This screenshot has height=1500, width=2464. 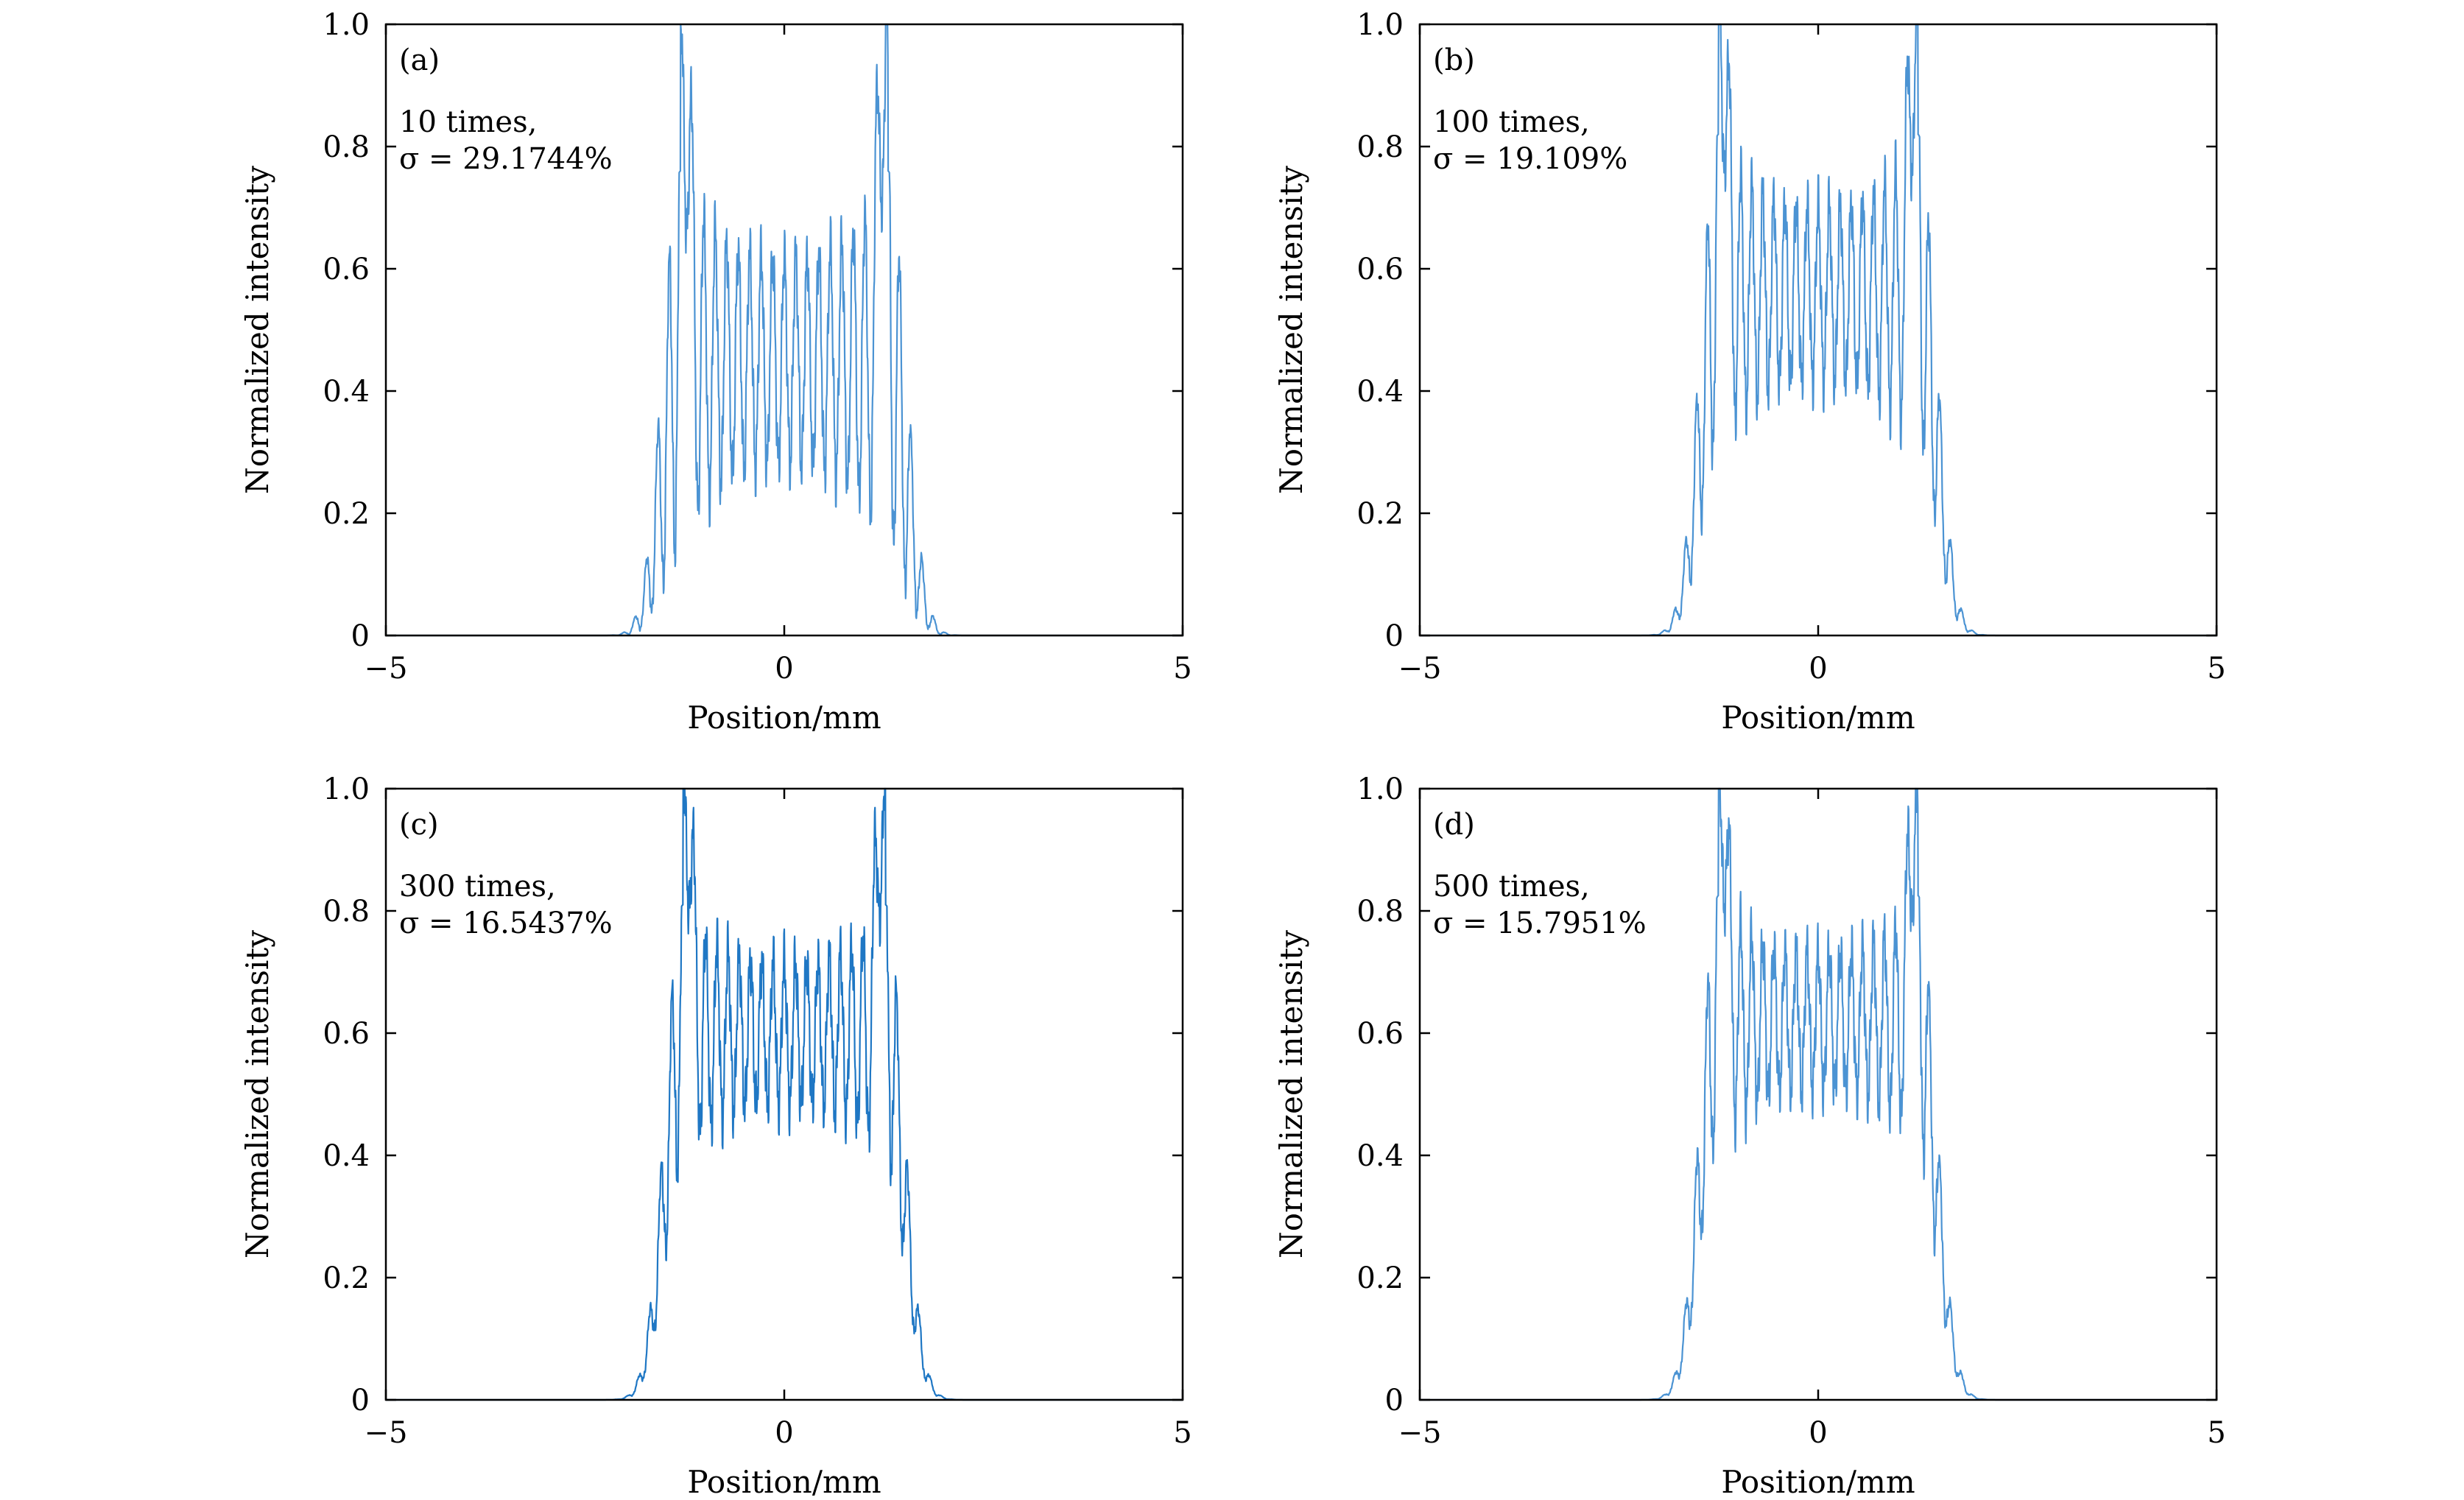 I want to click on panel-annotation-line: σ = 19.109%, so click(x=1530, y=159).